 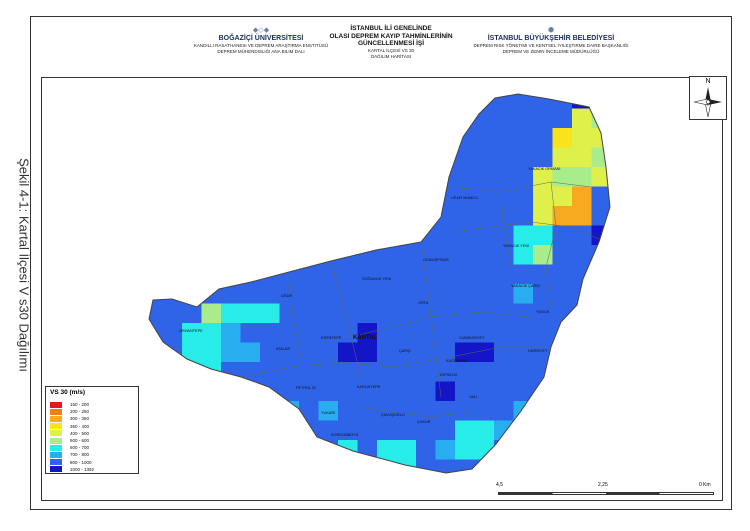 I want to click on neighborhood-label: YAKACIK YENİ, so click(x=516, y=245).